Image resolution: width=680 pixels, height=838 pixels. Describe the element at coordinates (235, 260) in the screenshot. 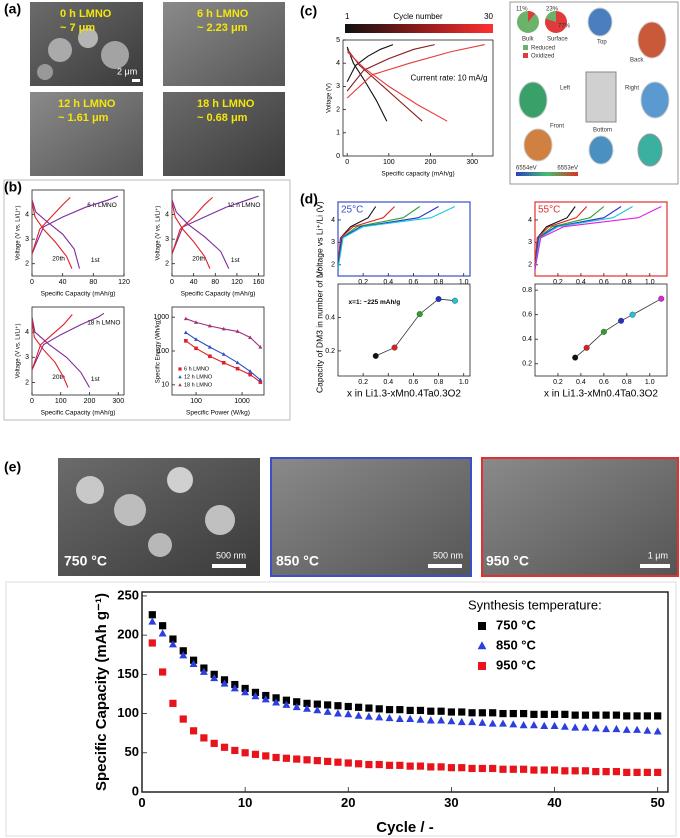

I see `annotation: 1st` at that location.